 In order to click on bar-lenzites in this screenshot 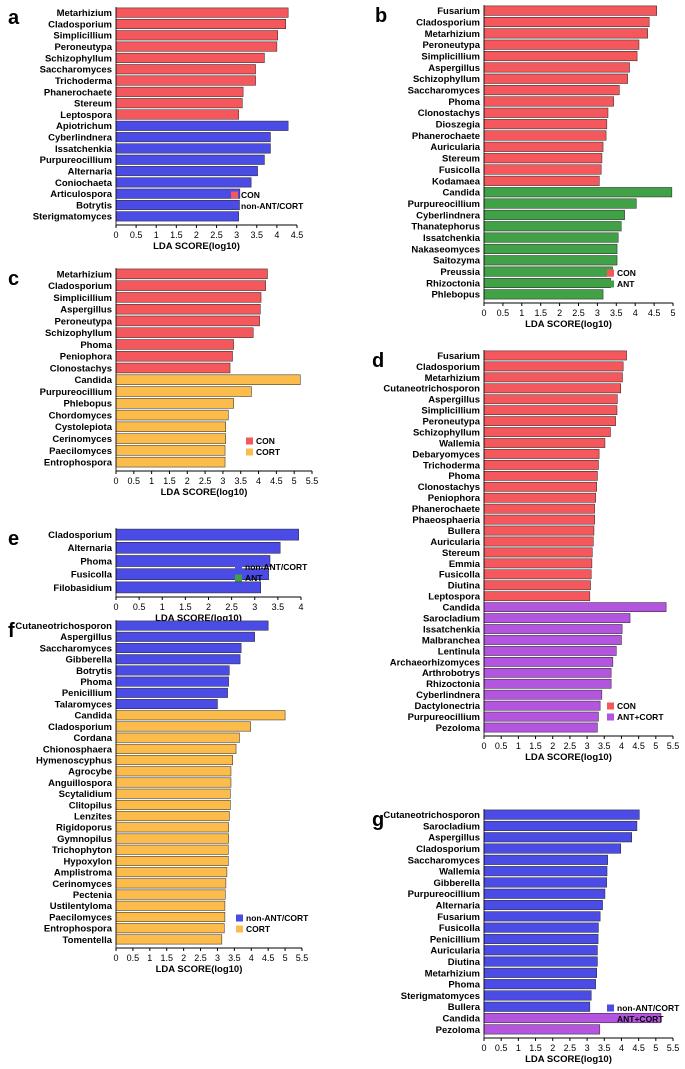, I will do `click(172, 816)`.